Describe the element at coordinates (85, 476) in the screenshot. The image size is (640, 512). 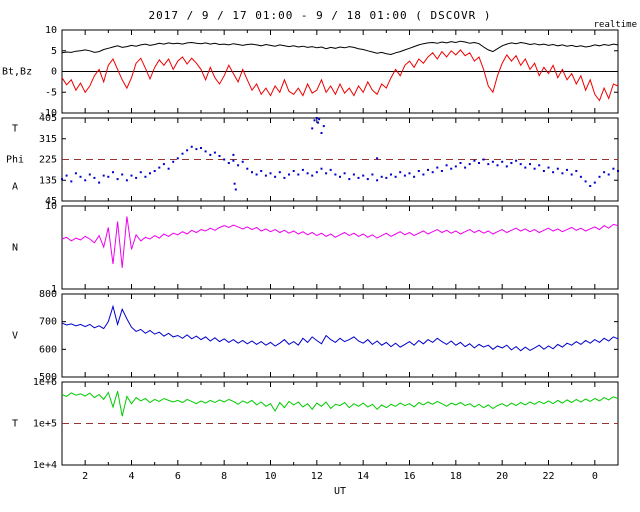
I see `x-tick-label: 2` at that location.